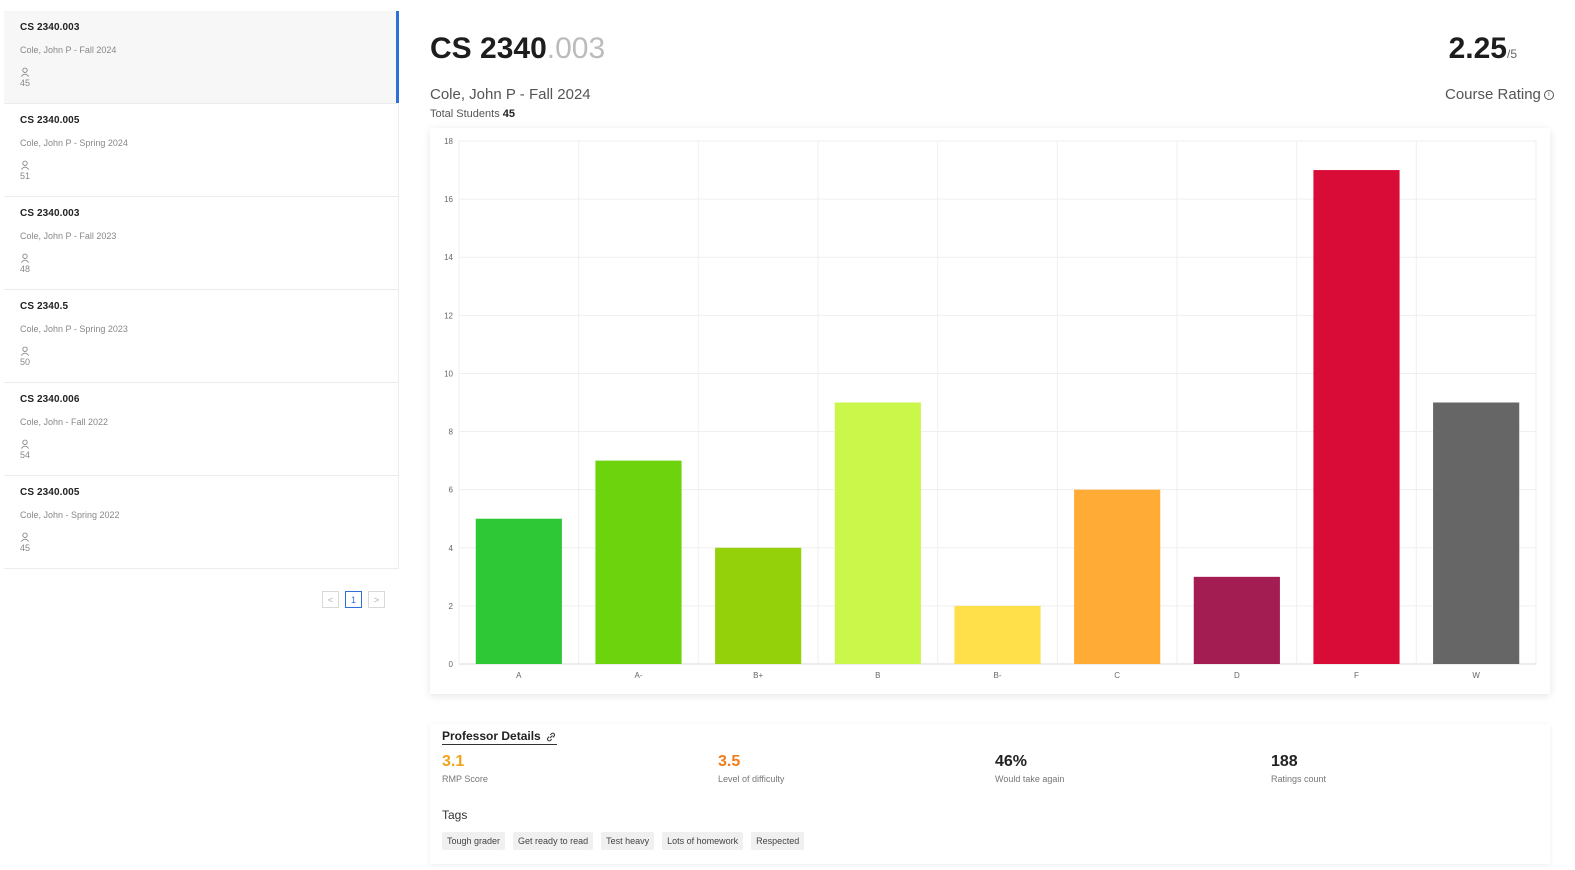  What do you see at coordinates (576, 48) in the screenshot?
I see `section-number: .003` at bounding box center [576, 48].